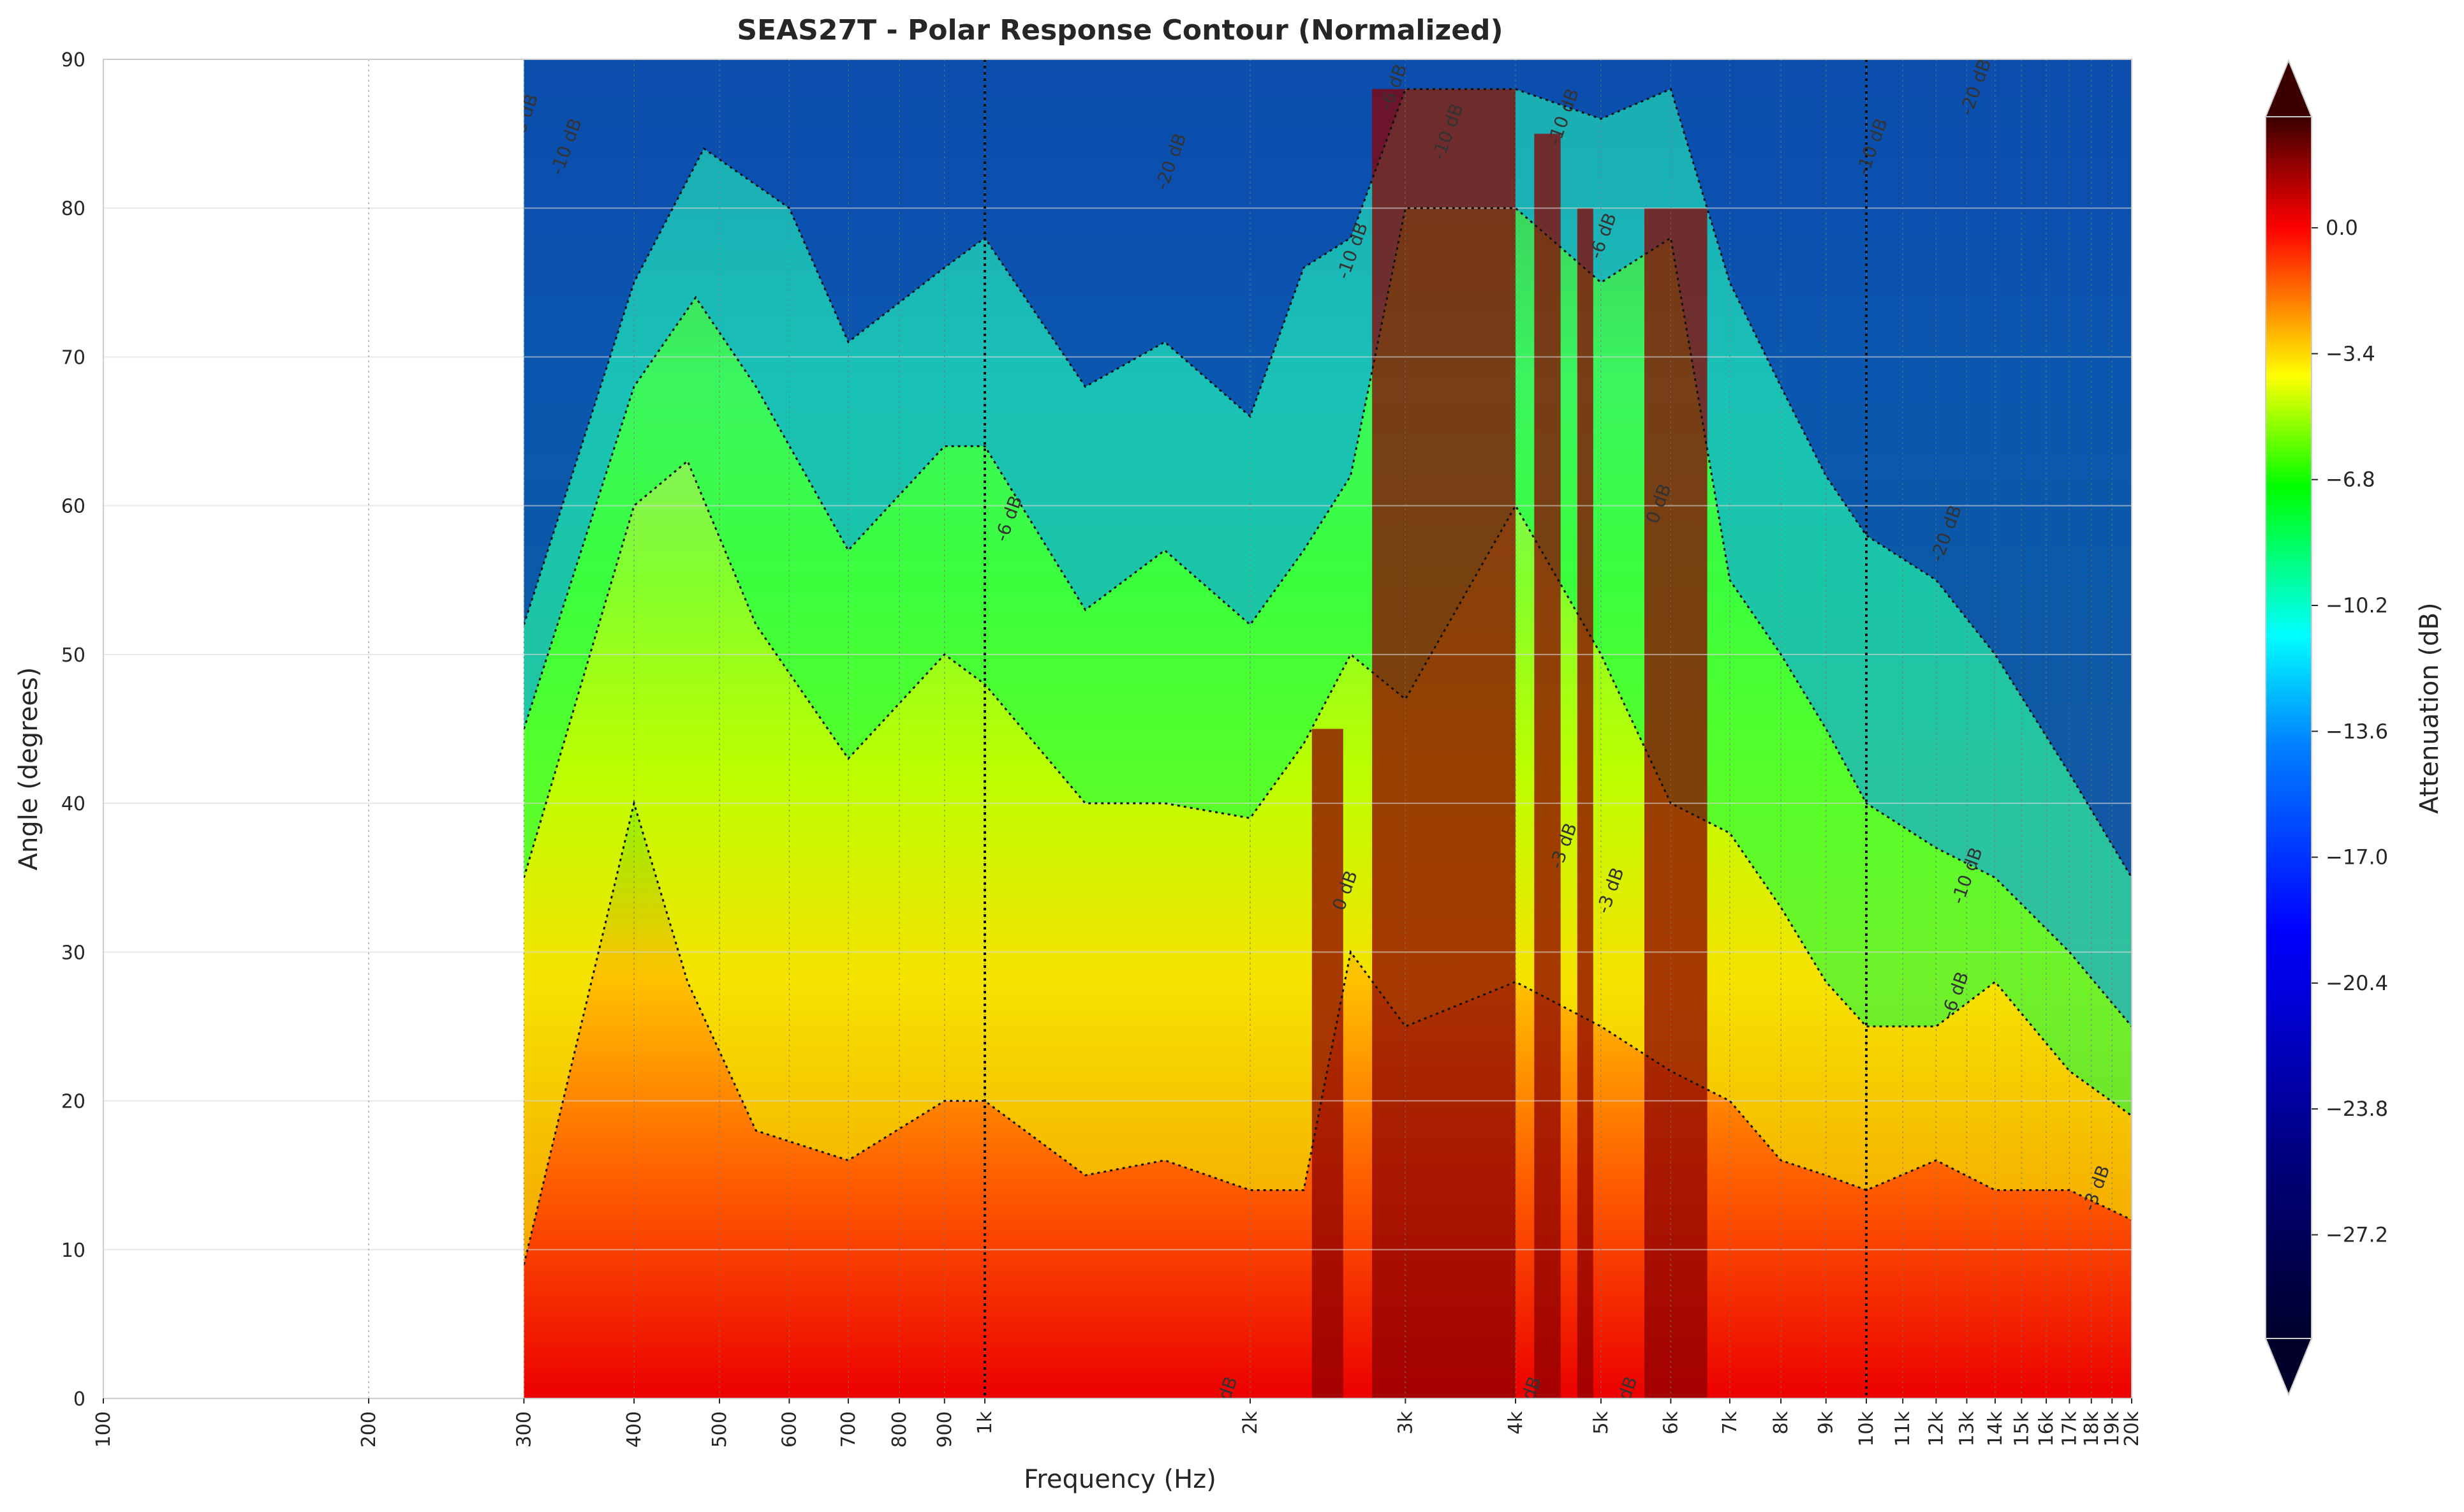  What do you see at coordinates (103, 1429) in the screenshot?
I see `x-tick-label: 100` at bounding box center [103, 1429].